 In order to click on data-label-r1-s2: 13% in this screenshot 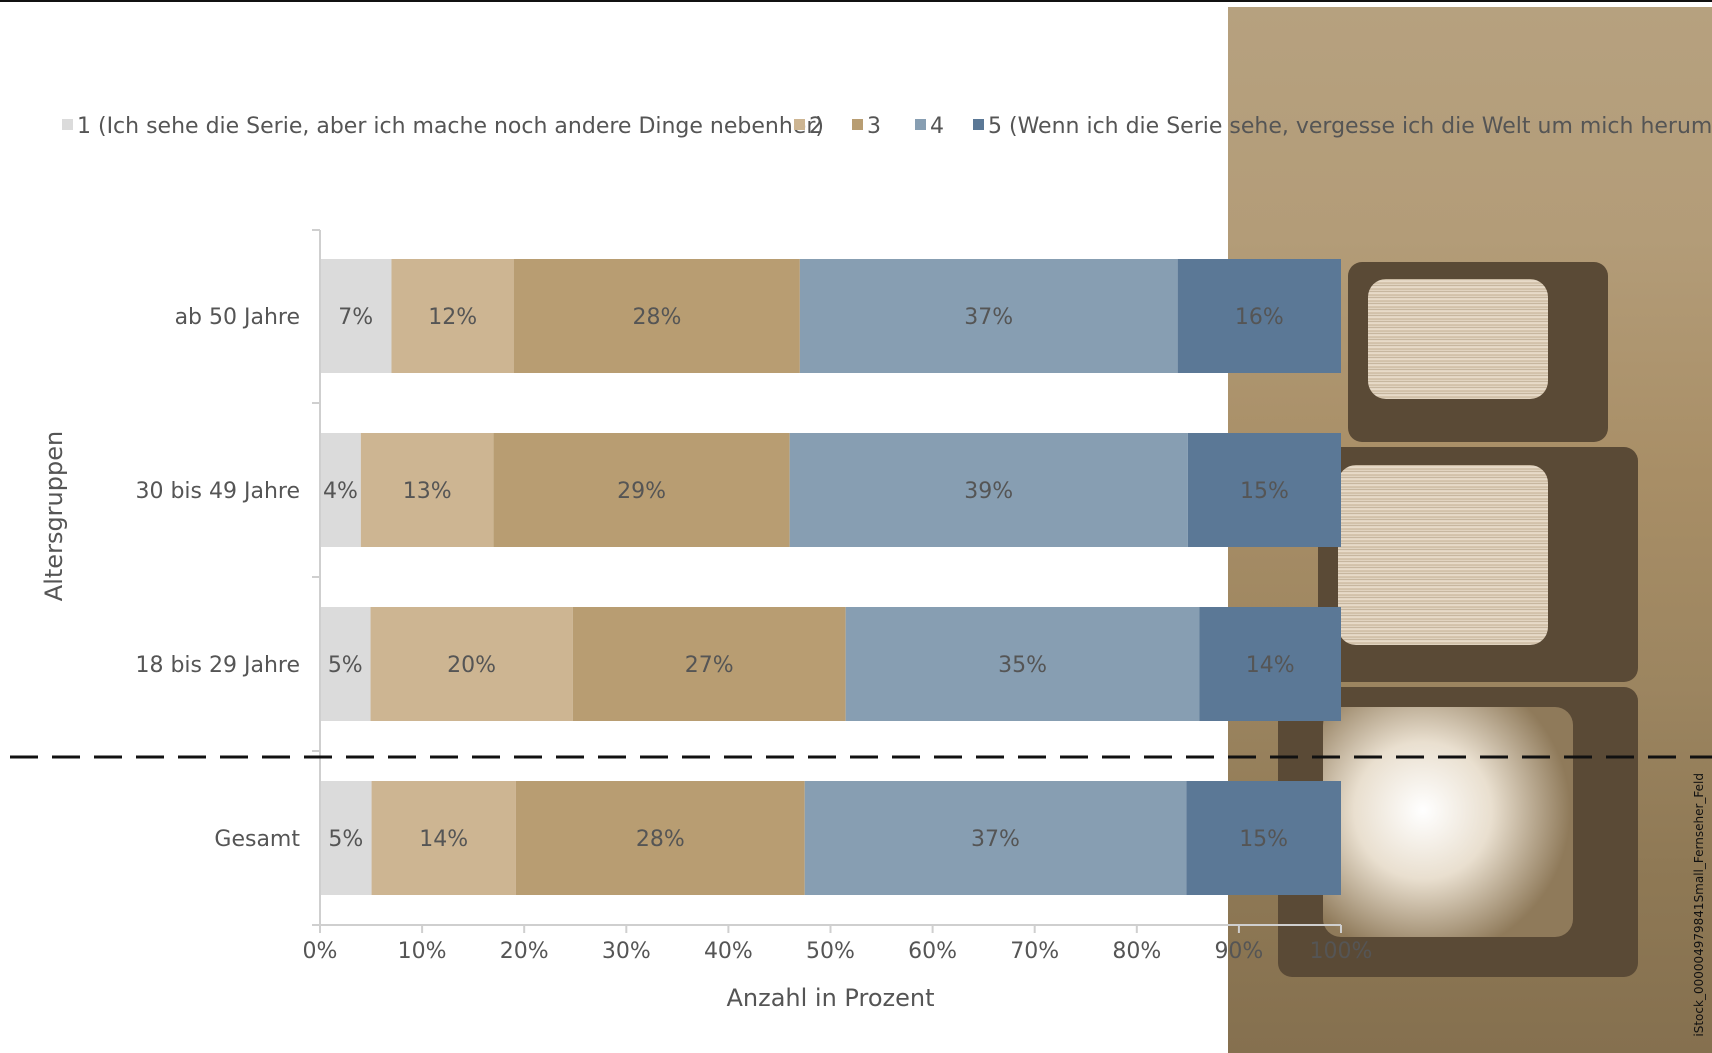, I will do `click(427, 491)`.